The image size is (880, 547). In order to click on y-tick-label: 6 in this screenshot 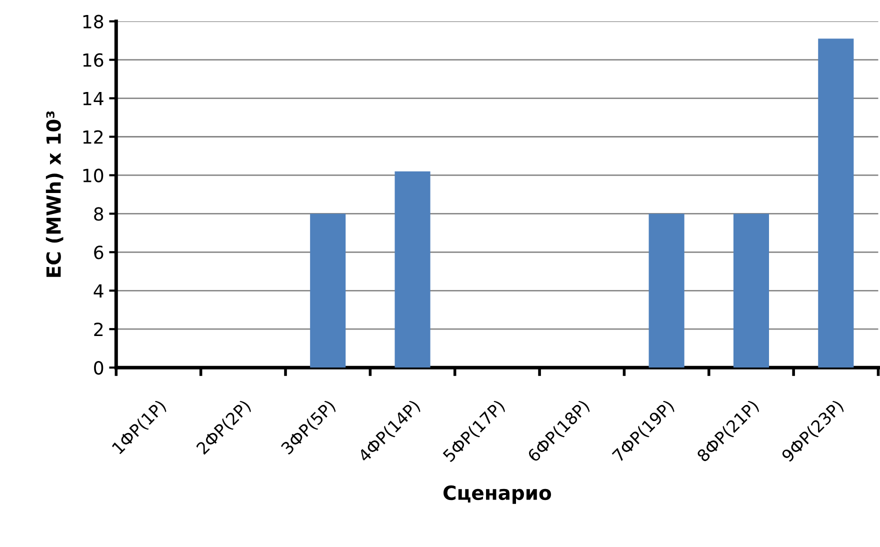, I will do `click(99, 253)`.